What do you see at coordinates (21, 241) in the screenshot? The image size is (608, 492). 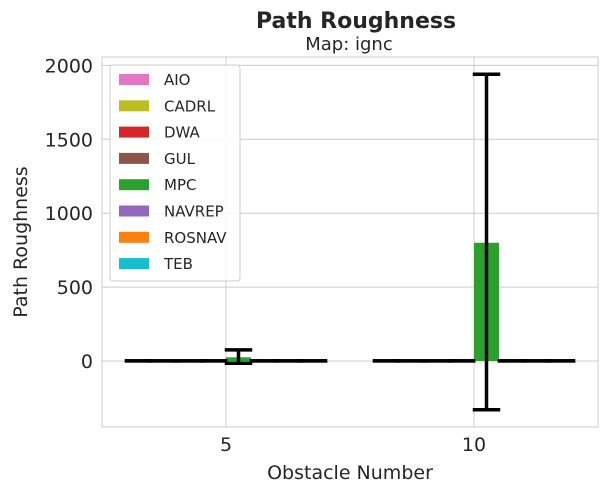 I see `y-axis-label: Path Roughness` at bounding box center [21, 241].